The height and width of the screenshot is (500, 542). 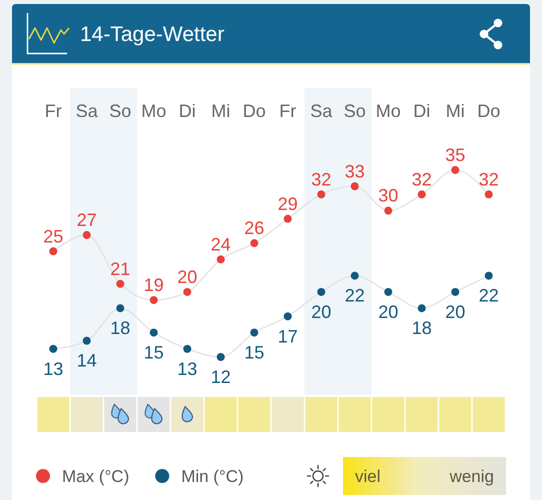 I want to click on data-label: 27, so click(x=86, y=220).